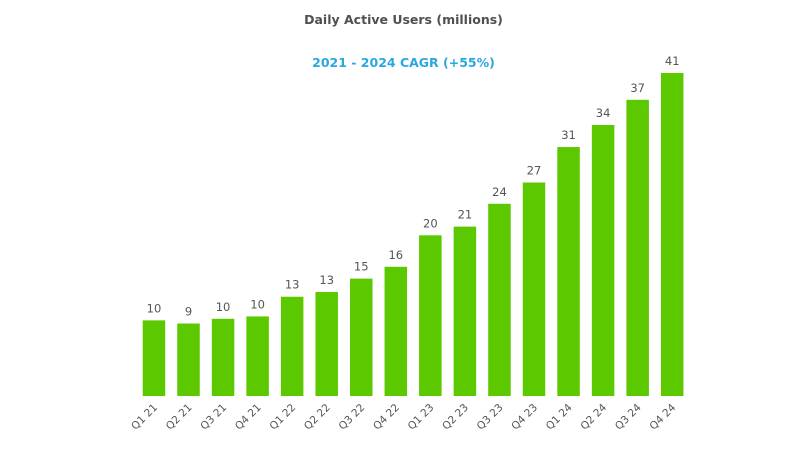  What do you see at coordinates (559, 416) in the screenshot?
I see `x-tick-label: Q1 24` at bounding box center [559, 416].